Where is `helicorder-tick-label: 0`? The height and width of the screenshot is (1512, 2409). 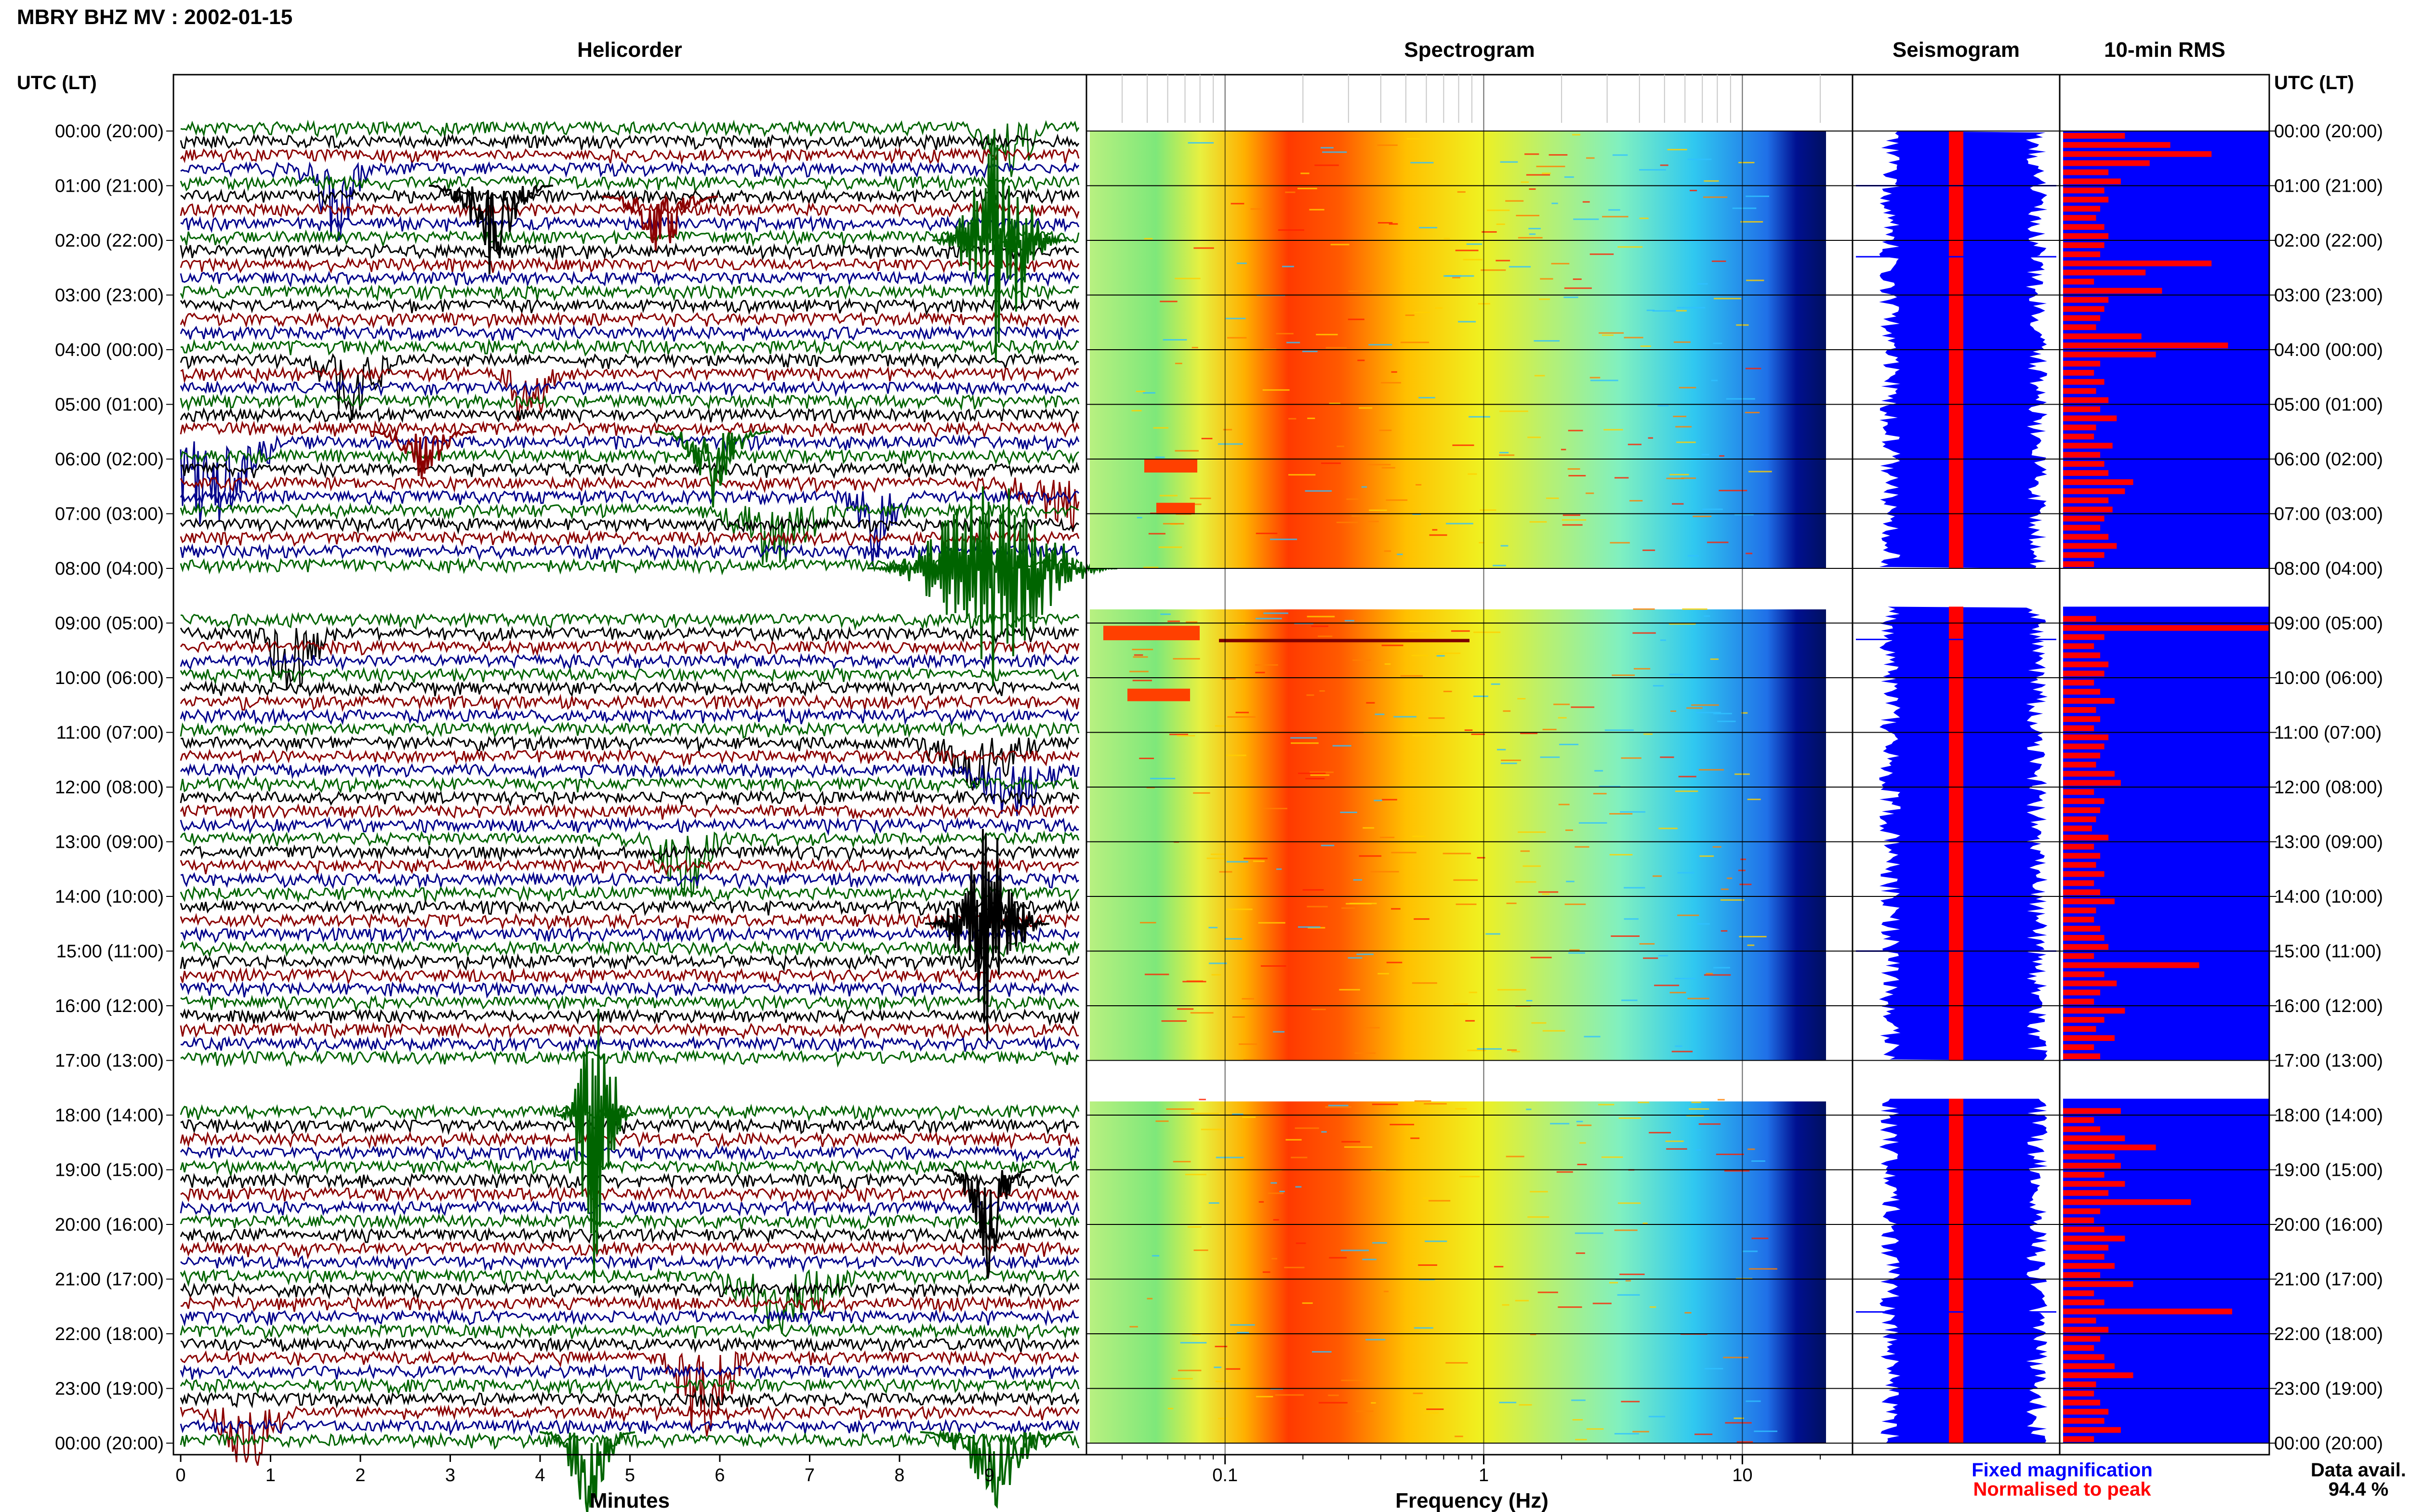 helicorder-tick-label: 0 is located at coordinates (180, 1475).